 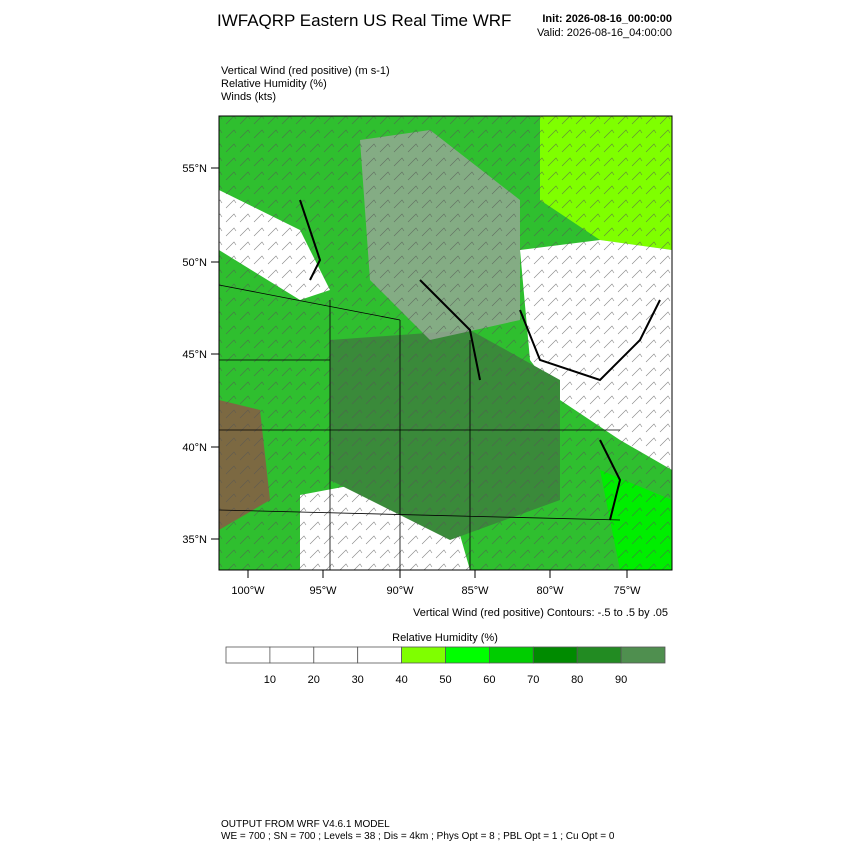 What do you see at coordinates (445, 638) in the screenshot?
I see `colorbar-title: Relative Humidity (%)` at bounding box center [445, 638].